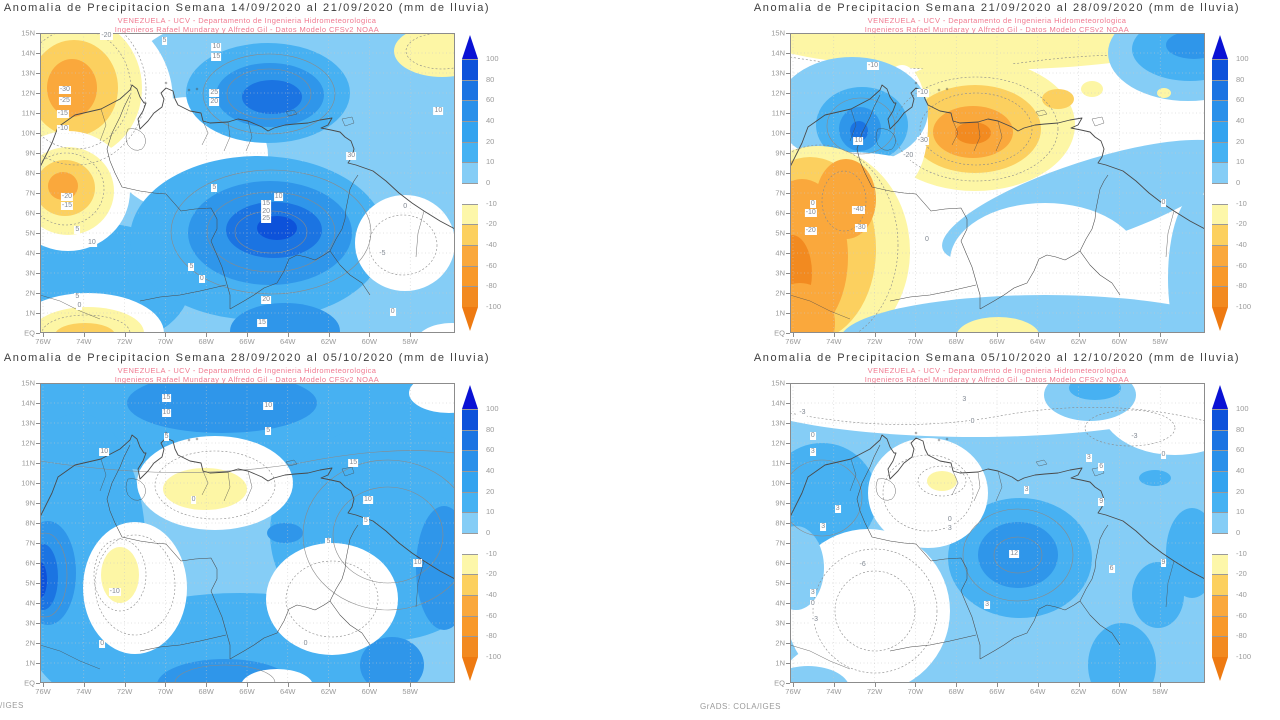 The image size is (1280, 720). I want to click on axis-x-label: 60W, so click(1119, 691).